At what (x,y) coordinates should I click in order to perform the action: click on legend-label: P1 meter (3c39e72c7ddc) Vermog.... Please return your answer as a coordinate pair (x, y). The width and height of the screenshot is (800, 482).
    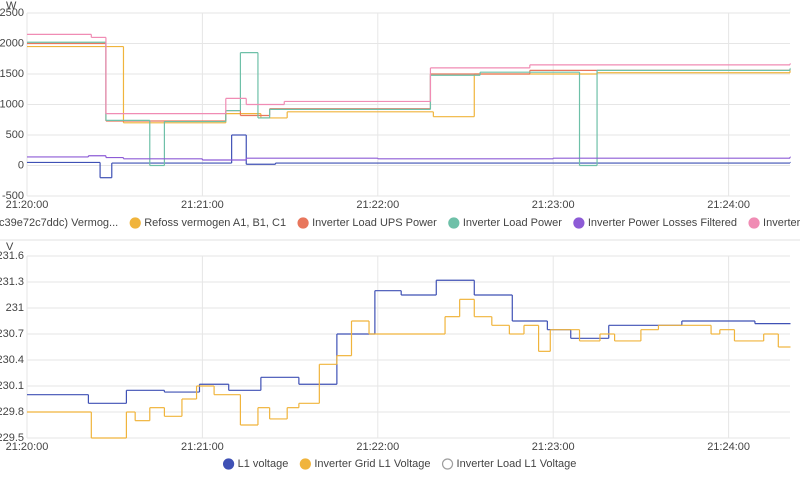
    Looking at the image, I should click on (59, 223).